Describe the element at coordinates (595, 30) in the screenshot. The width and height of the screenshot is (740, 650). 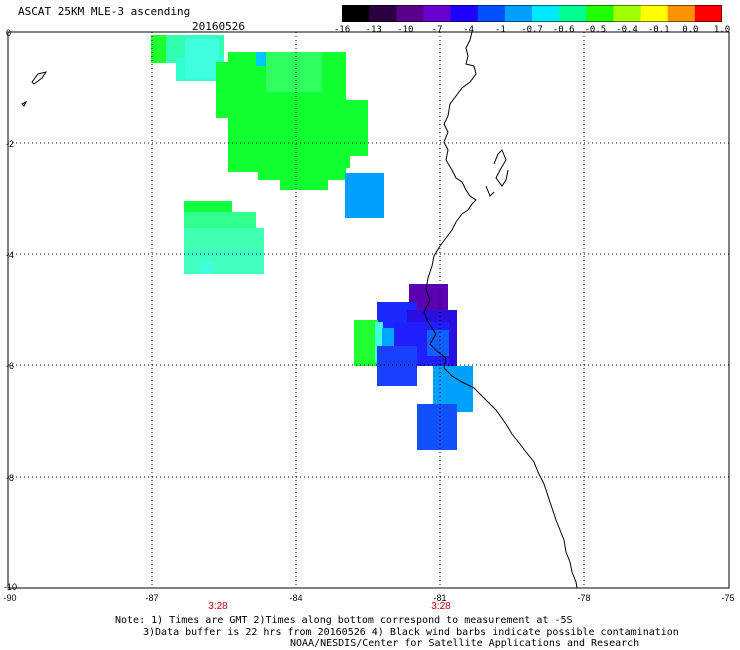
I see `colorbar-label: -0.5` at that location.